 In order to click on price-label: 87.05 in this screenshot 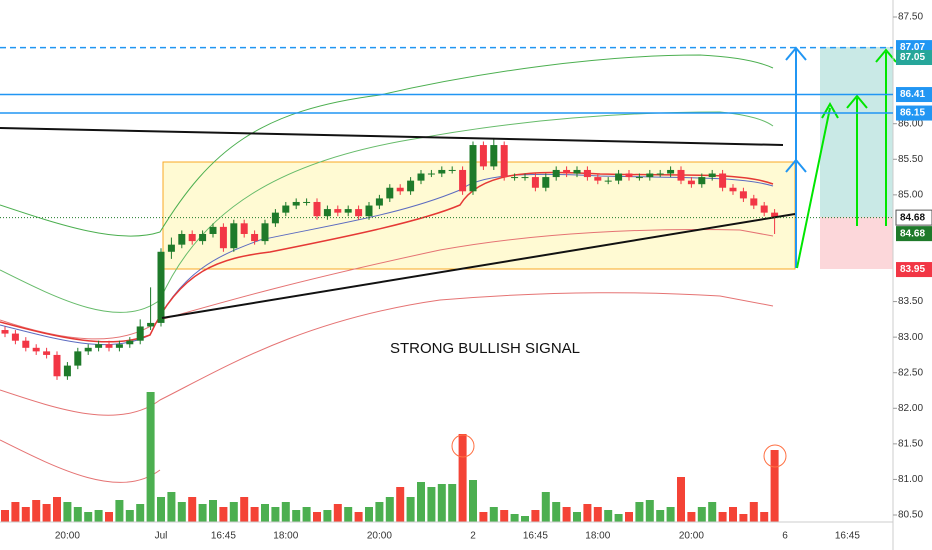, I will do `click(912, 57)`.